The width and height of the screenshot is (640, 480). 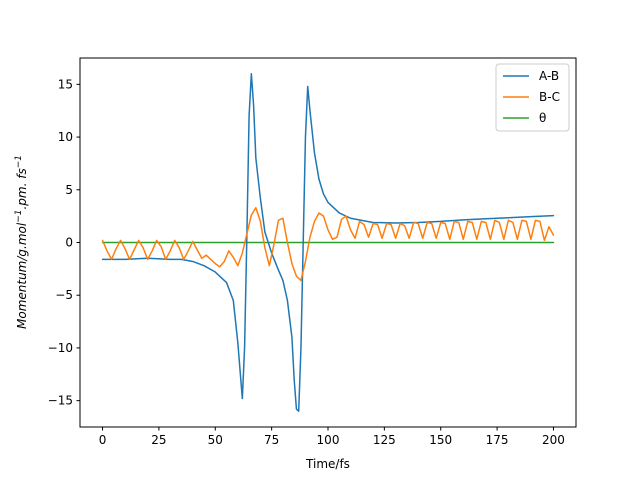 What do you see at coordinates (384, 440) in the screenshot?
I see `x-tick-label: 125` at bounding box center [384, 440].